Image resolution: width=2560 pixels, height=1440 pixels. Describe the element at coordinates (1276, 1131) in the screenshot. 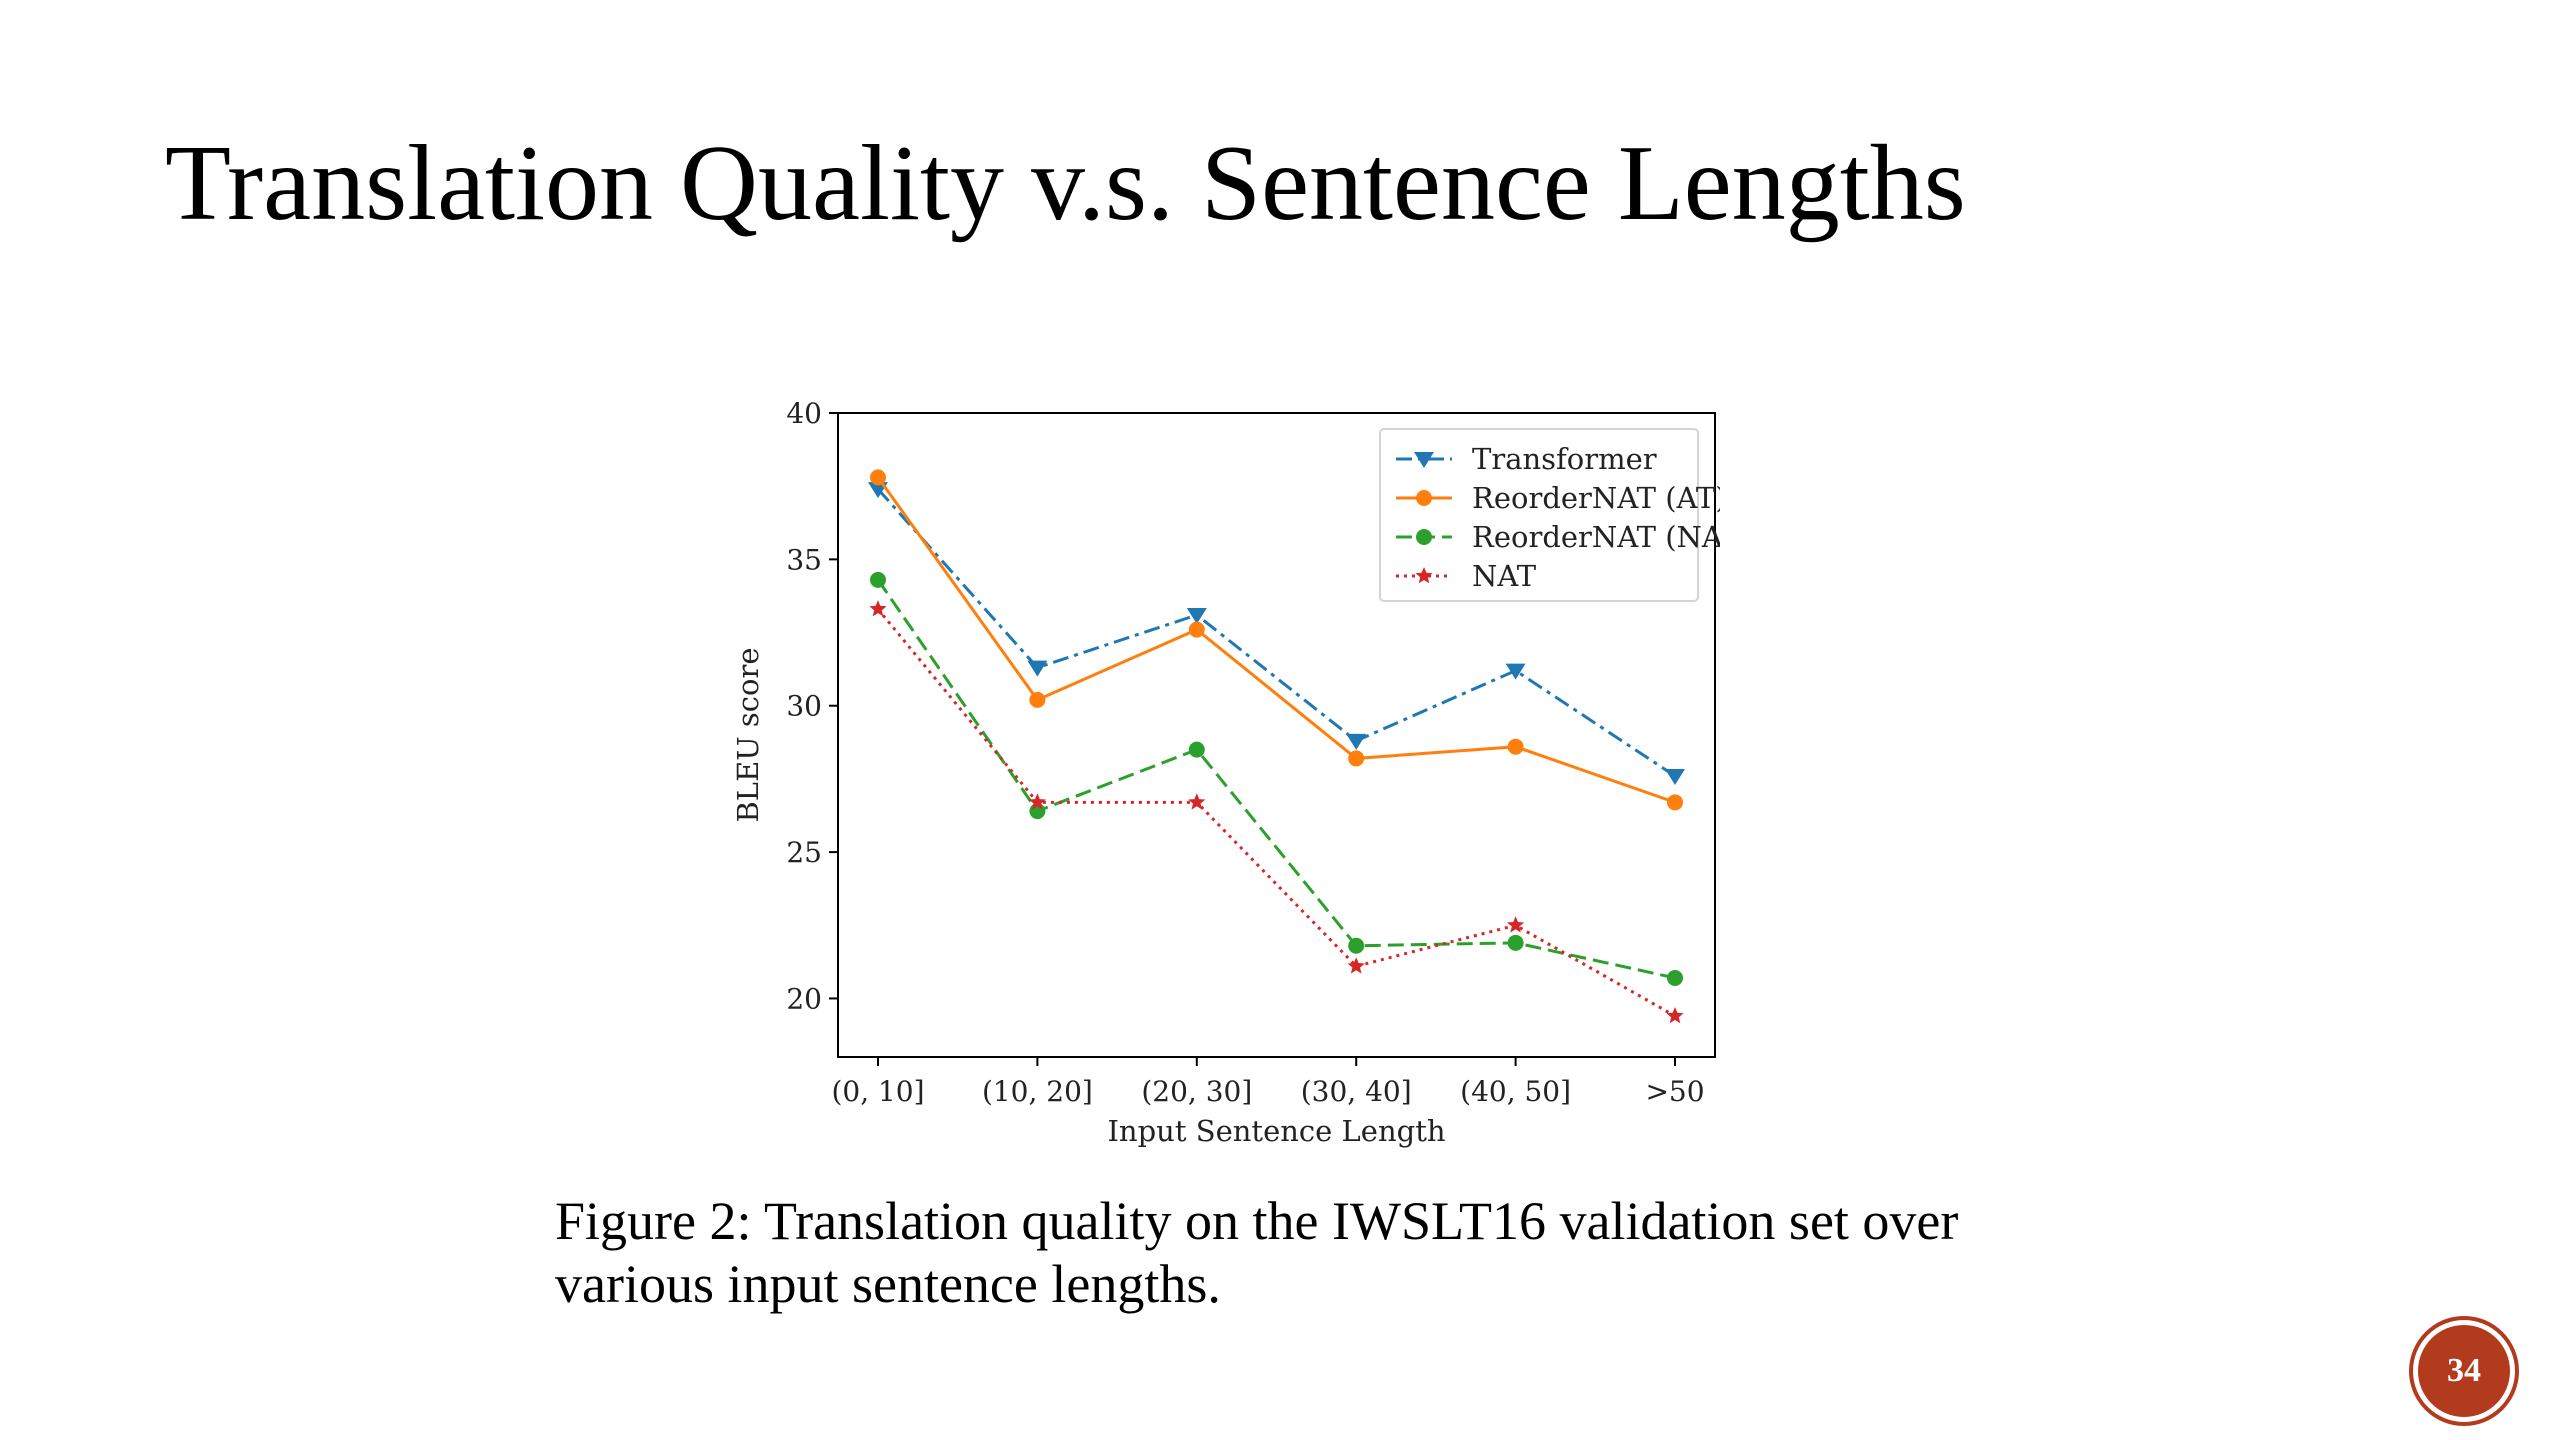

I see `x-axis-label: Input Sentence Length` at that location.